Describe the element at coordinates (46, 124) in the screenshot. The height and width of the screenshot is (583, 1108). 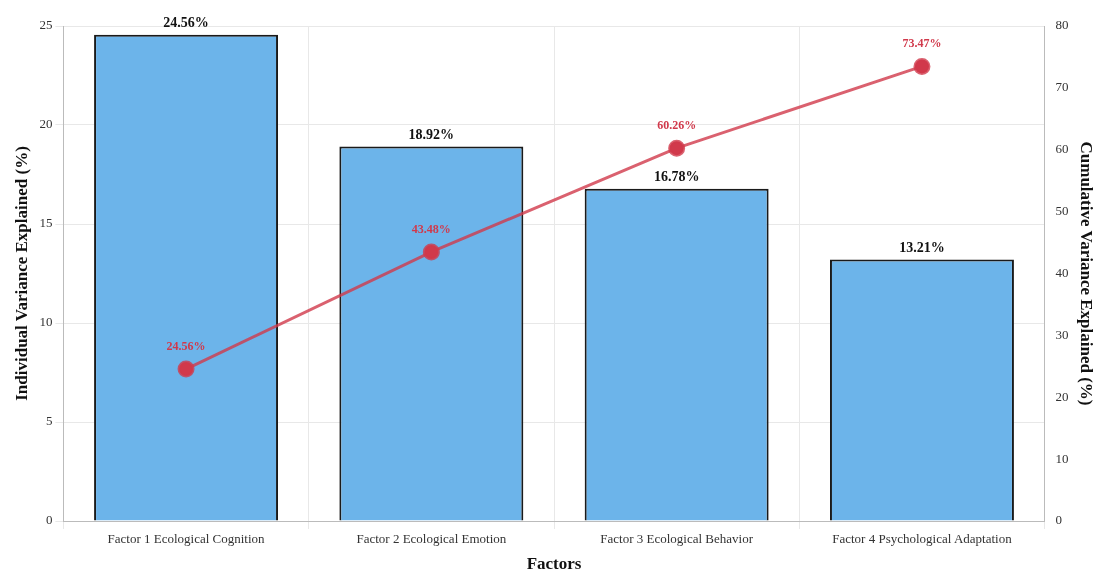
I see `y-tick-label: 20` at that location.